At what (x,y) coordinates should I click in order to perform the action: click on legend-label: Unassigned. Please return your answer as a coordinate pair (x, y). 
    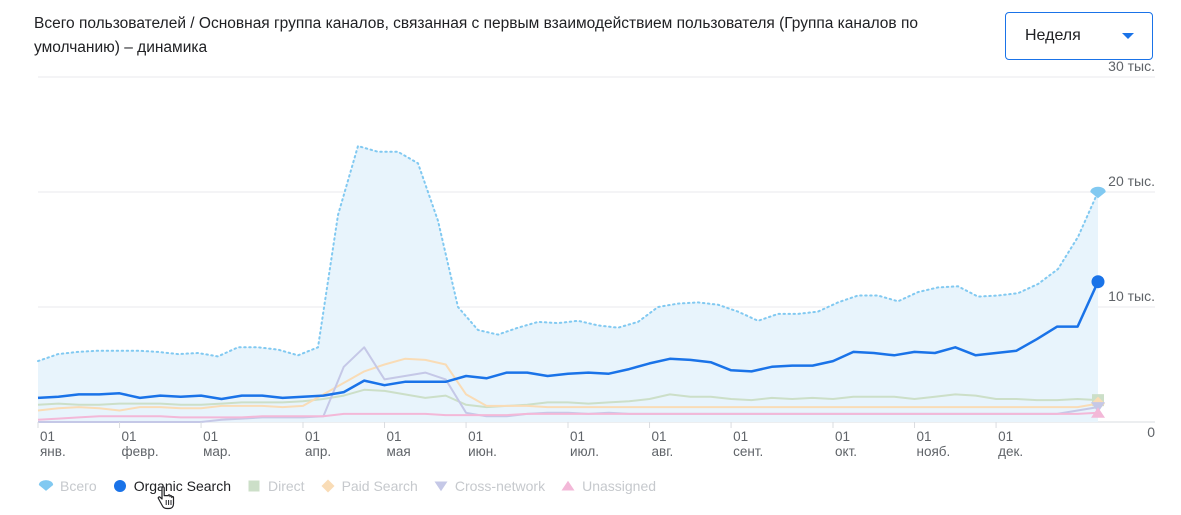
    Looking at the image, I should click on (619, 486).